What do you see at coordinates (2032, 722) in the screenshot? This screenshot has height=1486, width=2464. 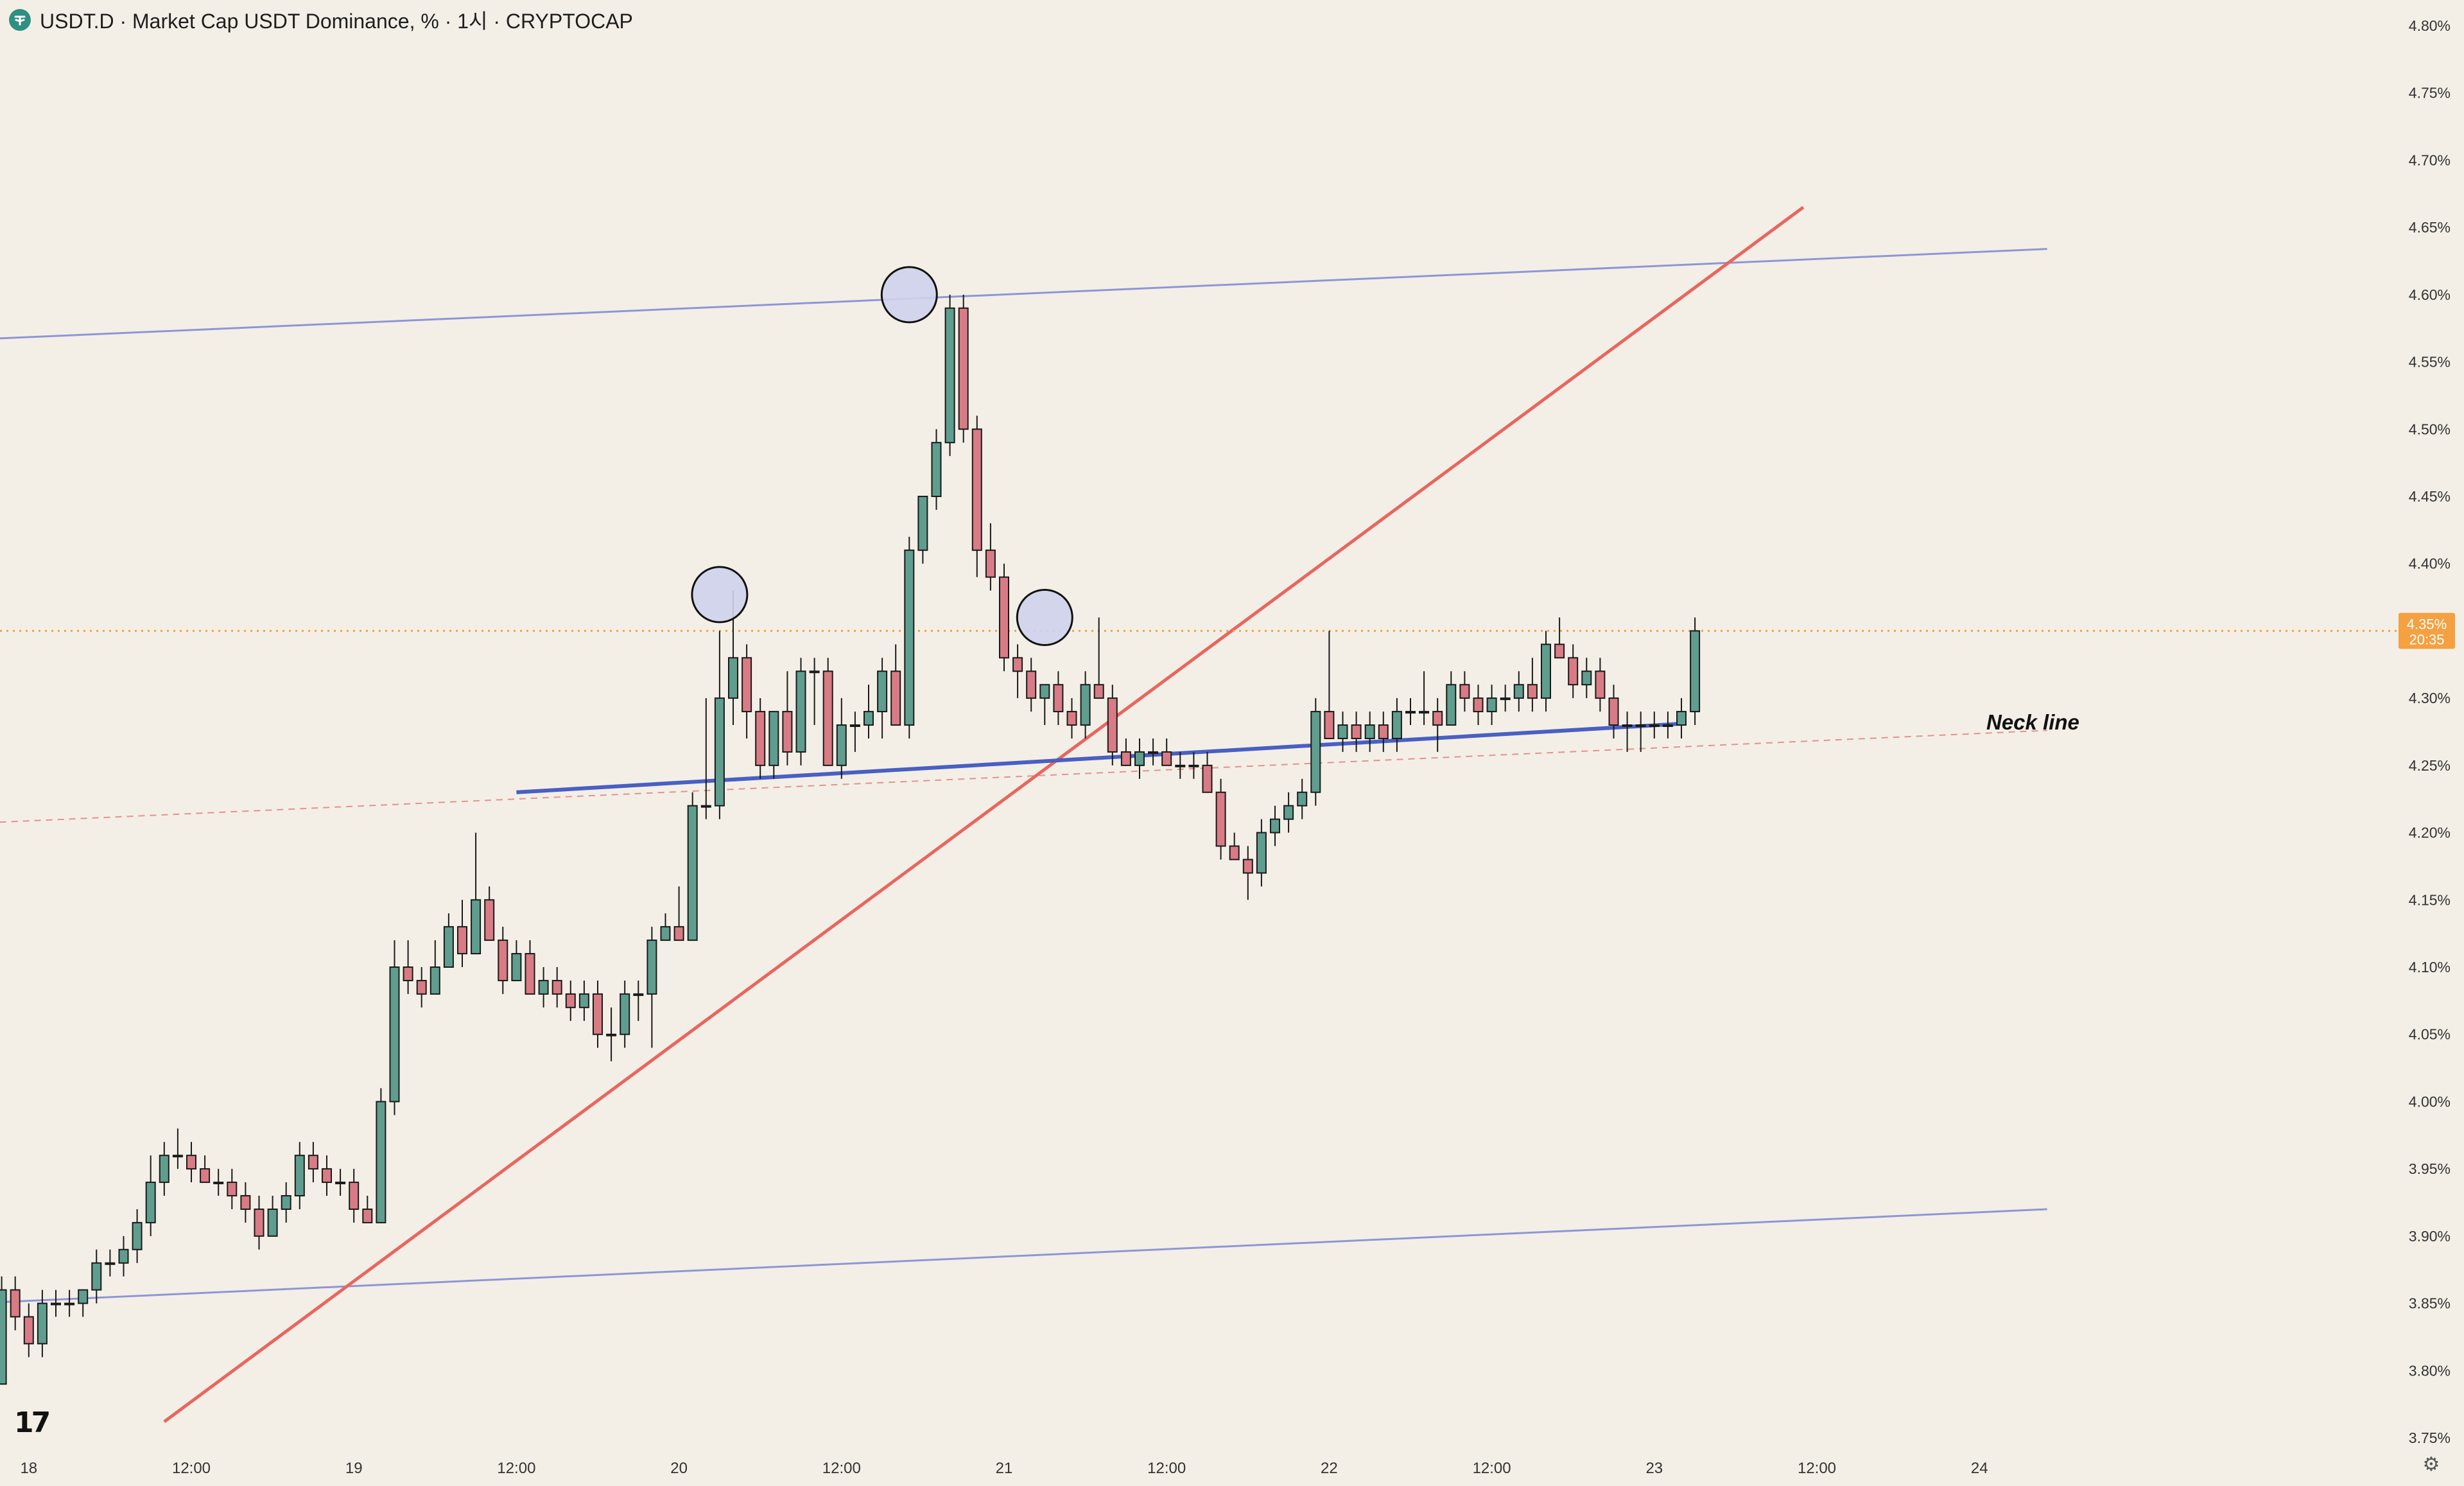 I see `neck-line-label: Neck line` at bounding box center [2032, 722].